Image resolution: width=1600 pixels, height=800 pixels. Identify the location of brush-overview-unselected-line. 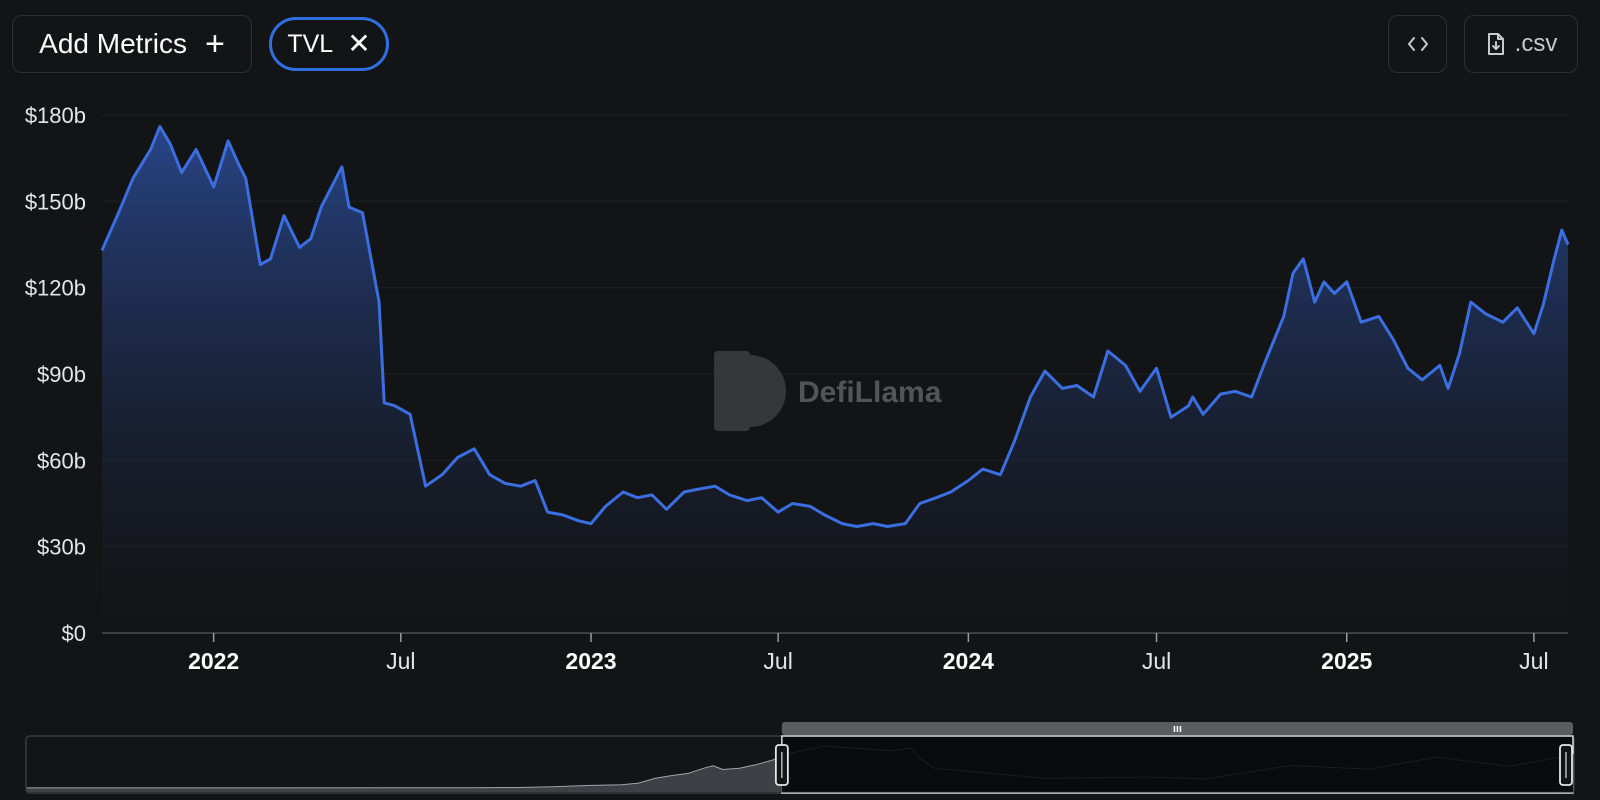
(405, 771).